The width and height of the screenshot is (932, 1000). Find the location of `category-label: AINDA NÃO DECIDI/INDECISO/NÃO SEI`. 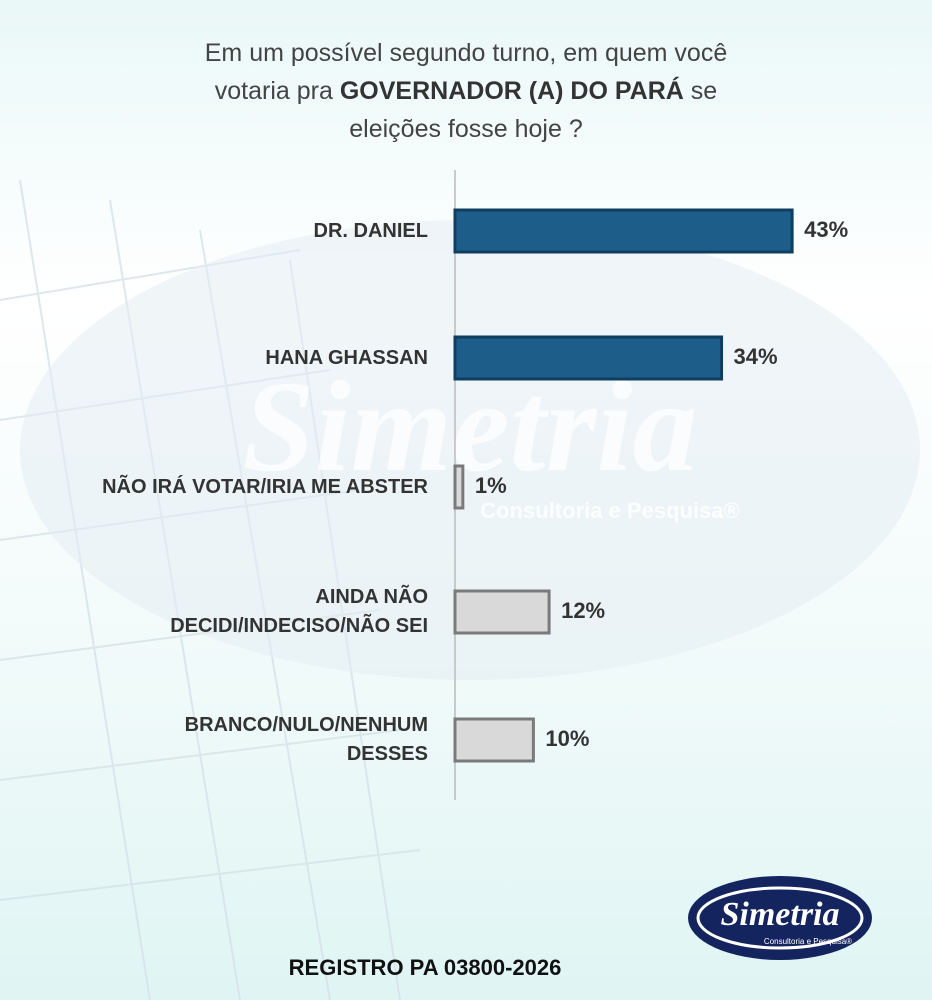

category-label: AINDA NÃO DECIDI/INDECISO/NÃO SEI is located at coordinates (299, 611).